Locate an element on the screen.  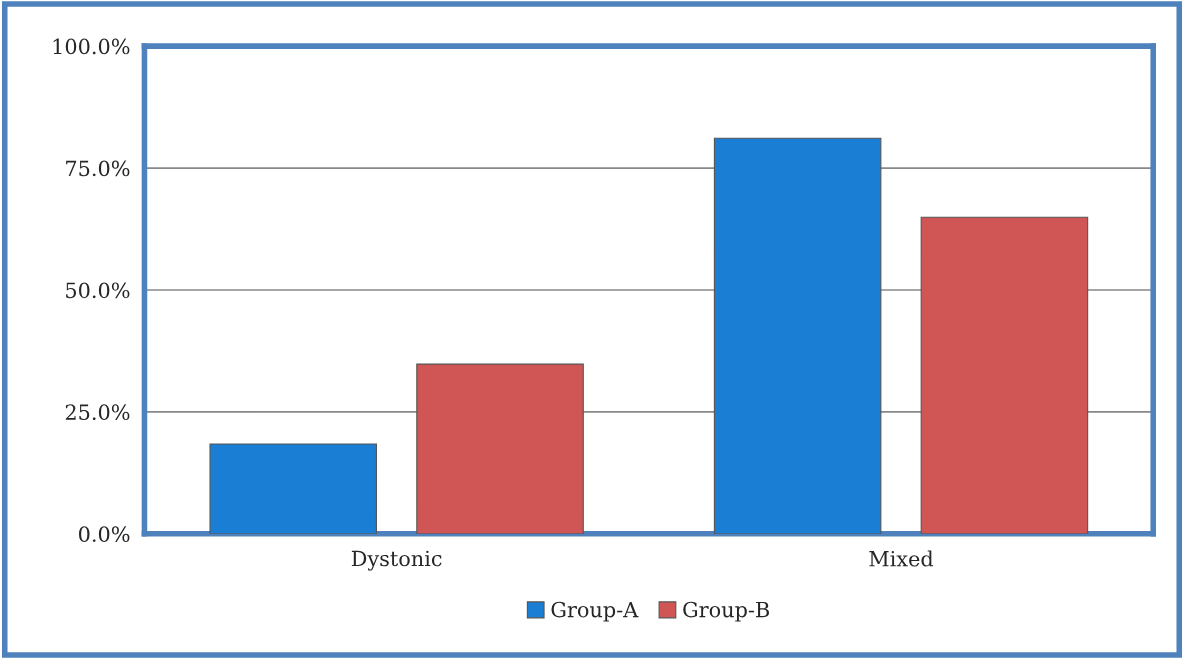
y-tick-label: 0.0% is located at coordinates (104, 534).